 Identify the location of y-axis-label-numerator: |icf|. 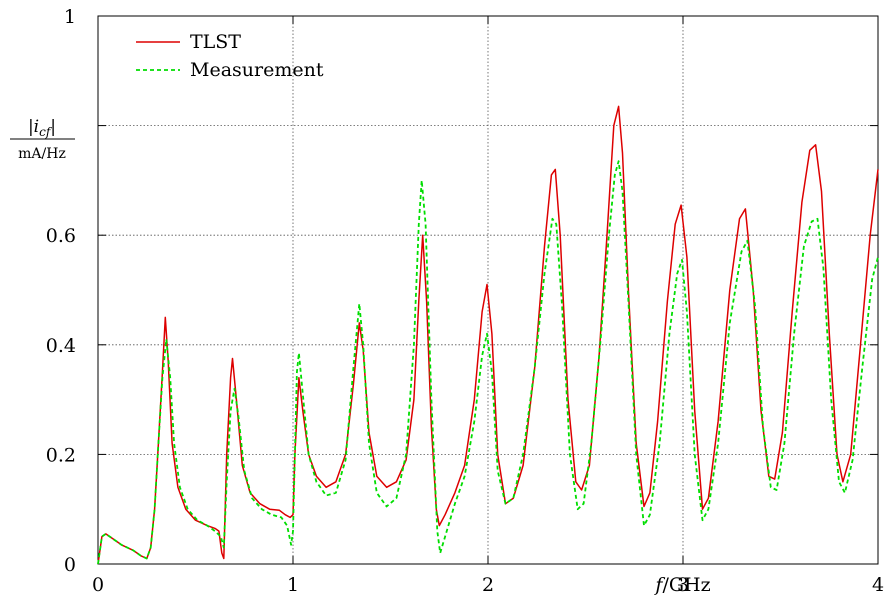
(42, 128).